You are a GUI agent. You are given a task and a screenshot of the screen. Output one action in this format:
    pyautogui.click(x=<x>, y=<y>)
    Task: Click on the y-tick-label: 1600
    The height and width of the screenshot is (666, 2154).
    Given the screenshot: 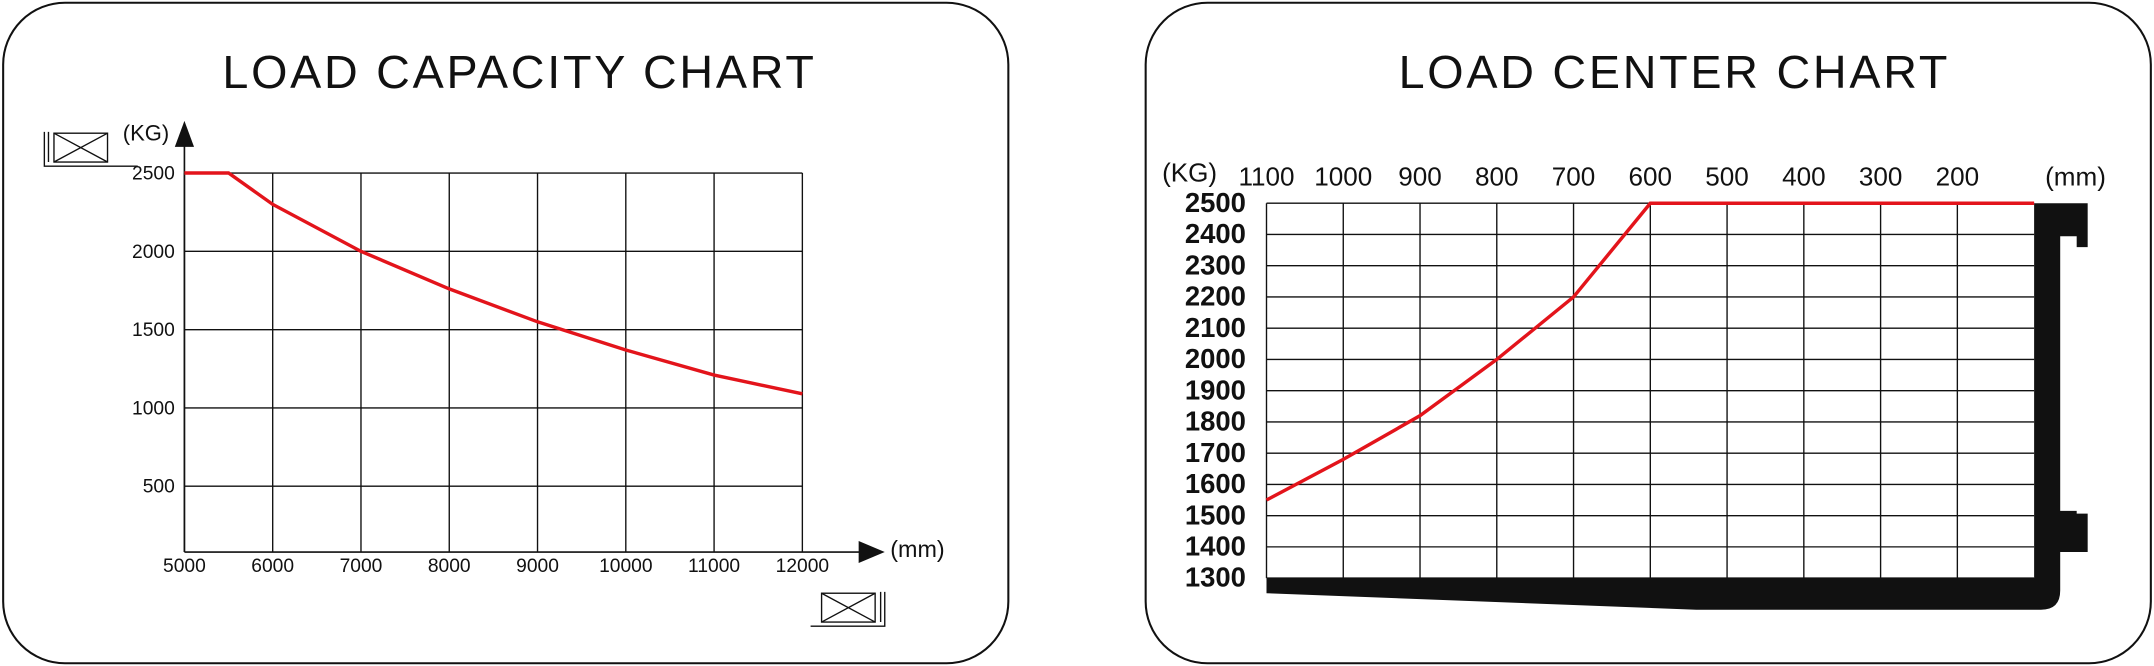 What is the action you would take?
    pyautogui.click(x=1215, y=483)
    